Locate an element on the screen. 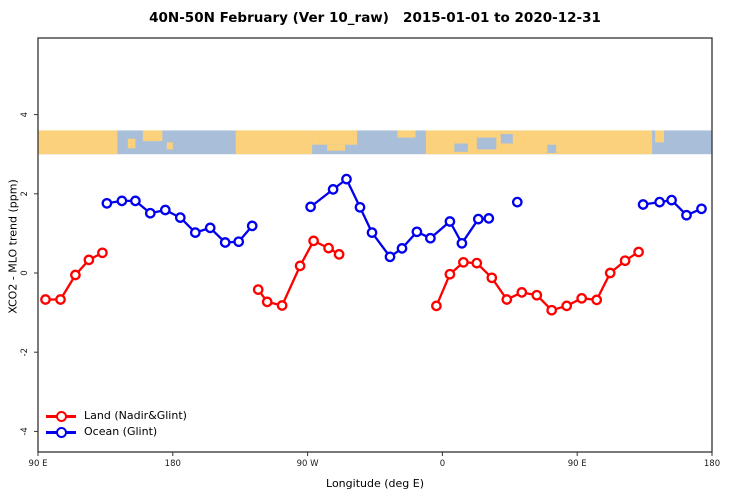  x-tick-label: 90 W is located at coordinates (308, 464).